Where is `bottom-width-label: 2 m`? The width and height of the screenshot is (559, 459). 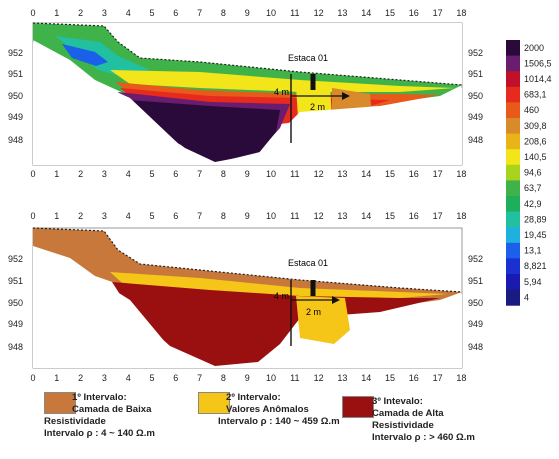
bottom-width-label: 2 m is located at coordinates (313, 312).